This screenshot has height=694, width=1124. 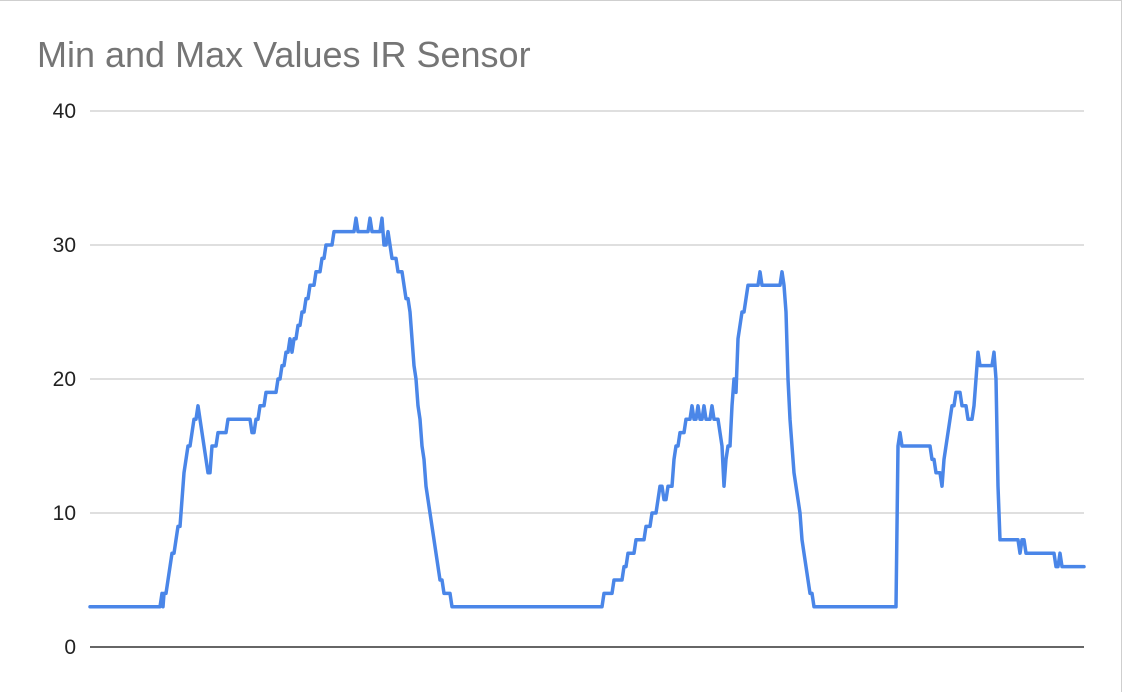 What do you see at coordinates (70, 647) in the screenshot?
I see `y-tick-label: 0` at bounding box center [70, 647].